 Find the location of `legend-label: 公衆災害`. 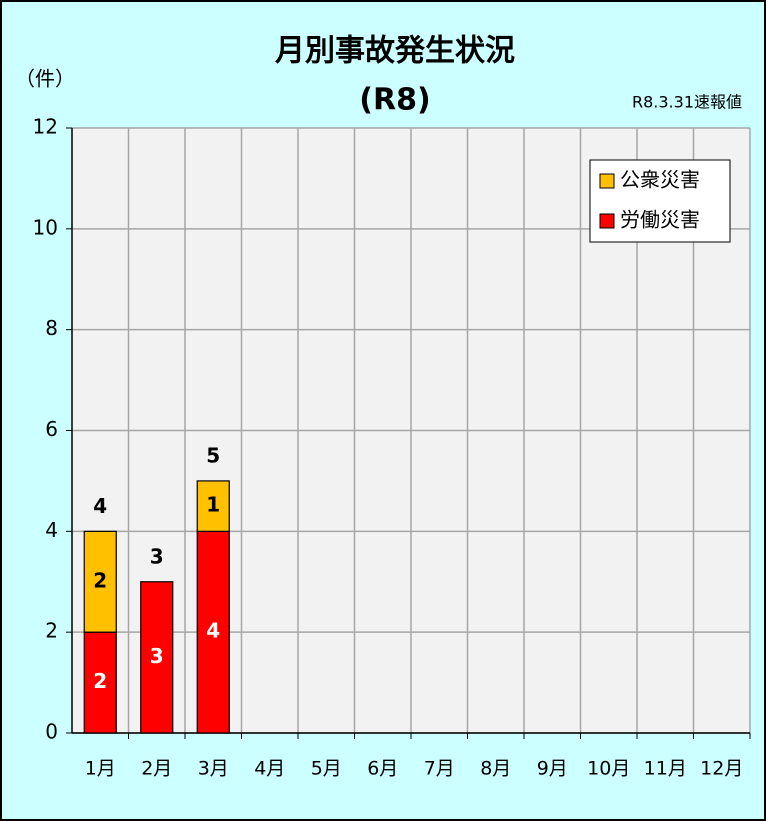

legend-label: 公衆災害 is located at coordinates (660, 180).